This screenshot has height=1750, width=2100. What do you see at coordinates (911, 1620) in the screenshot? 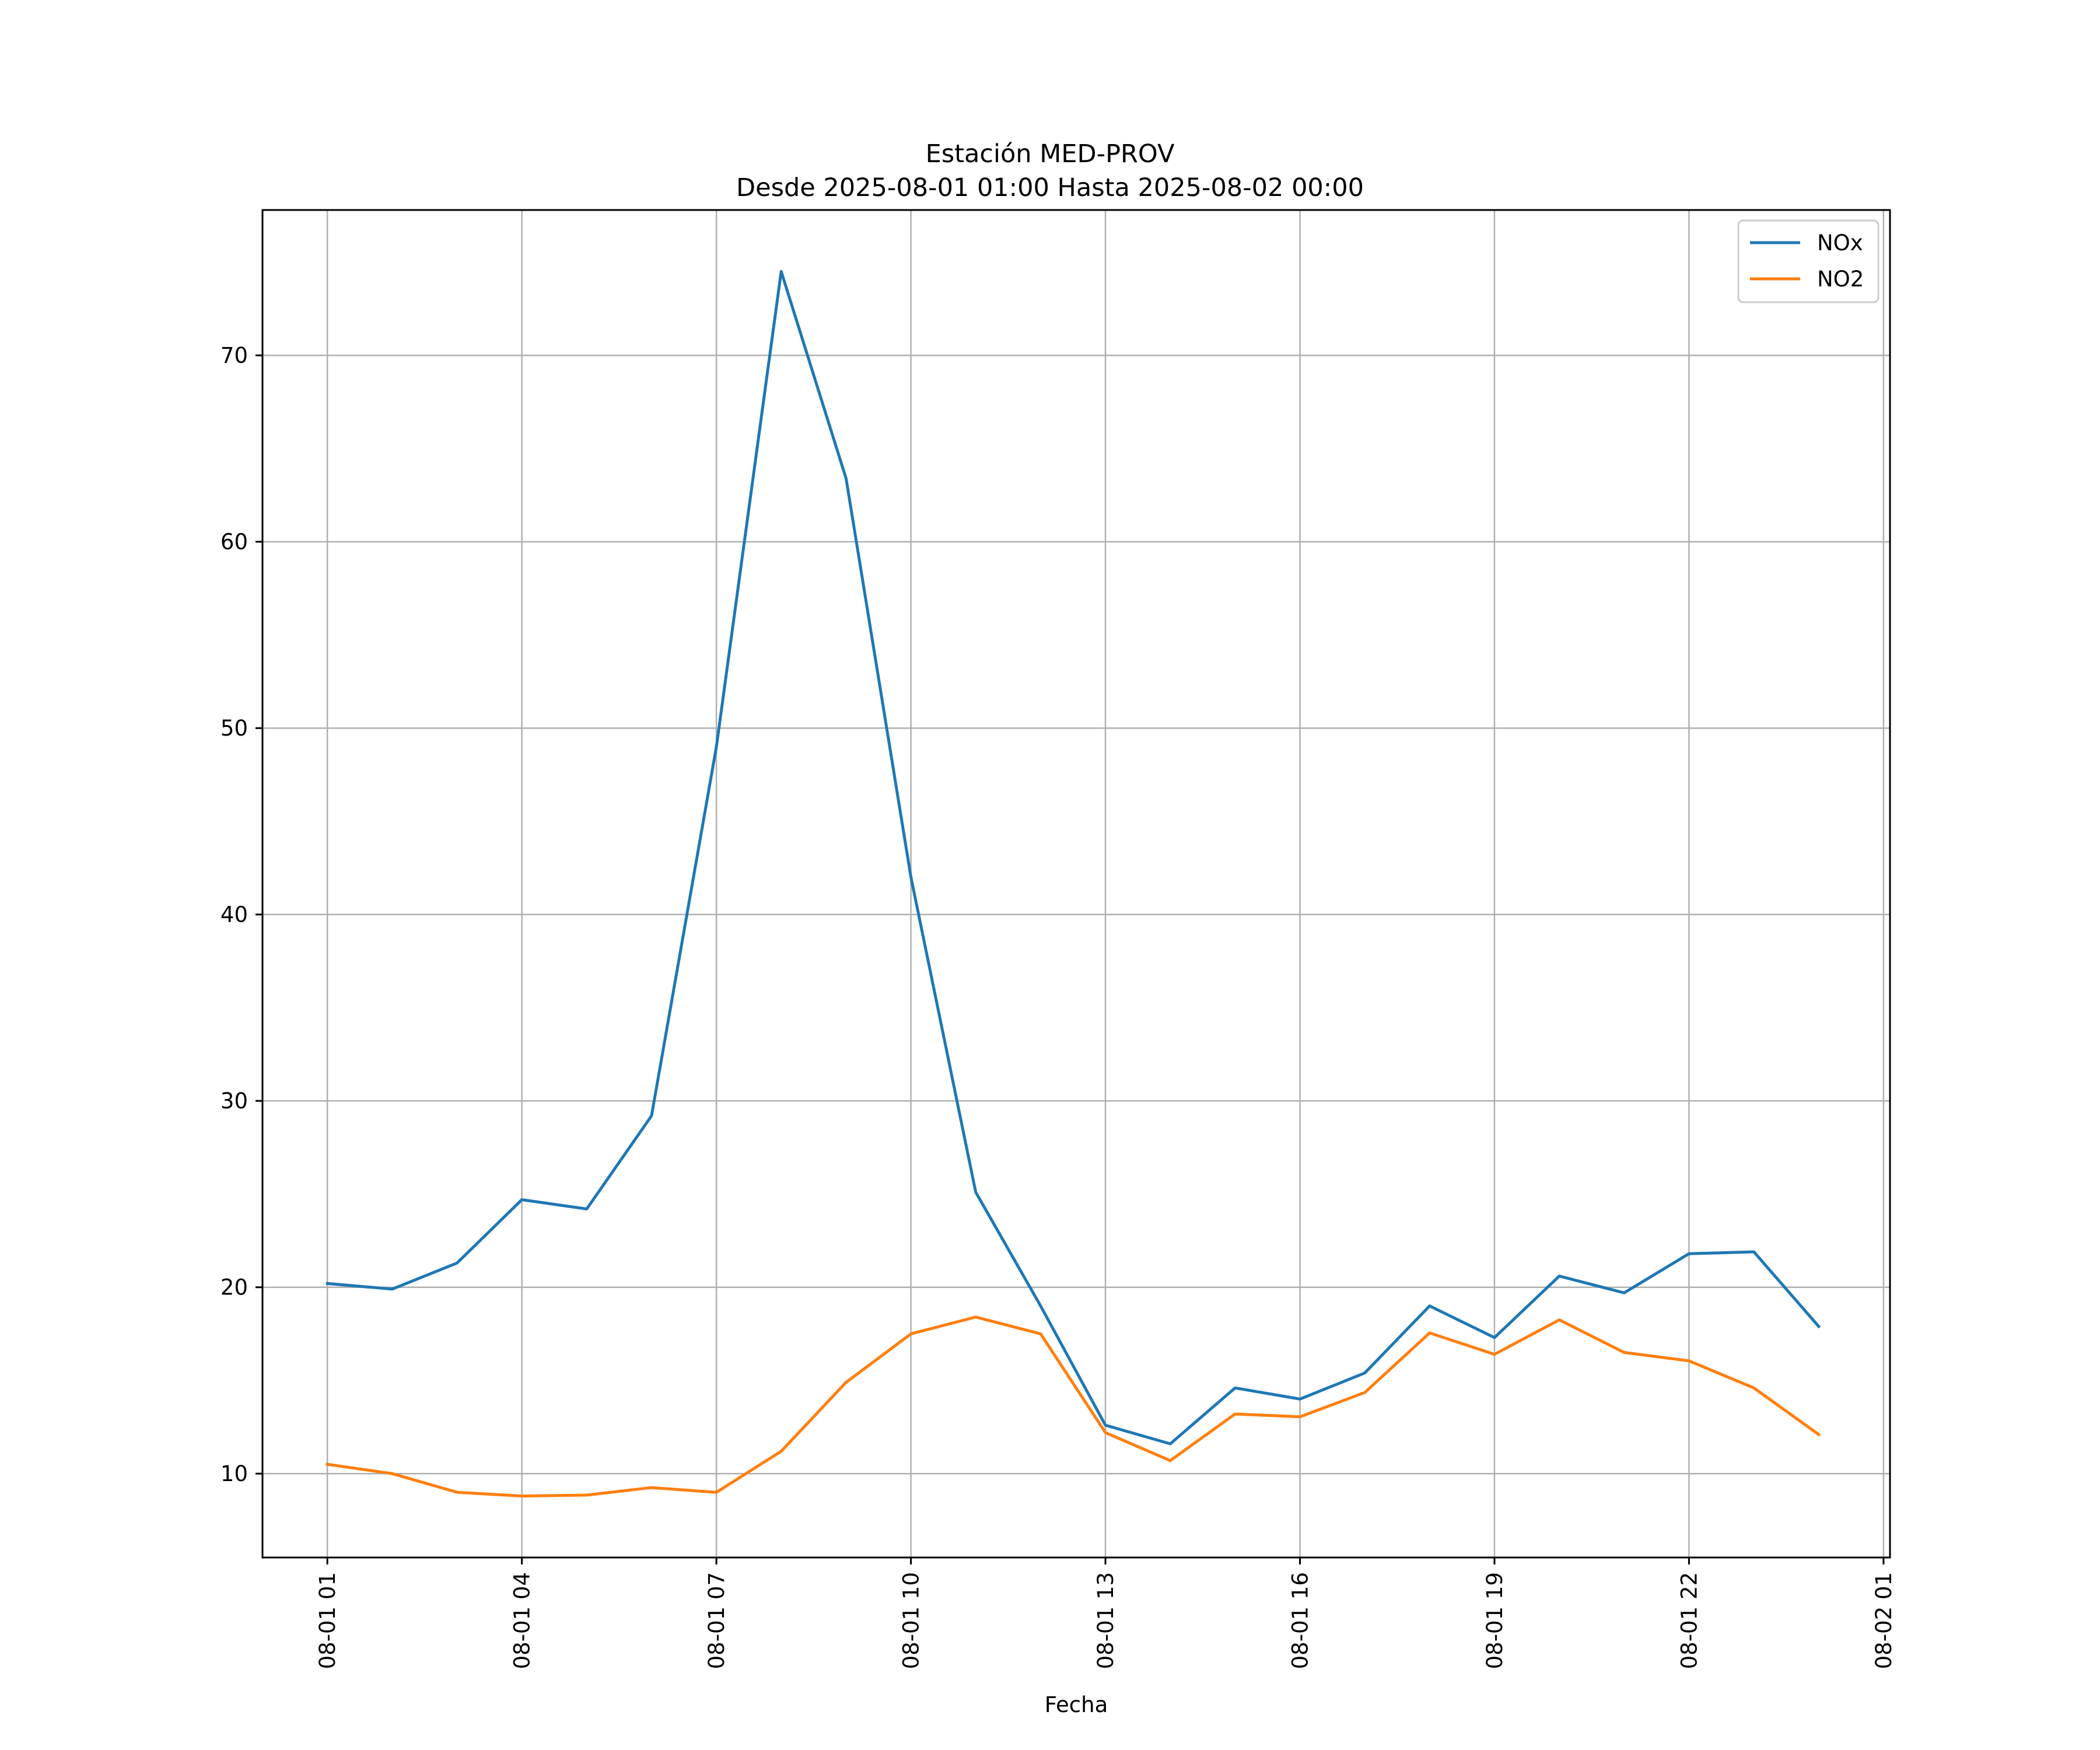
I see `x-tick-label: 08-01 10` at bounding box center [911, 1620].